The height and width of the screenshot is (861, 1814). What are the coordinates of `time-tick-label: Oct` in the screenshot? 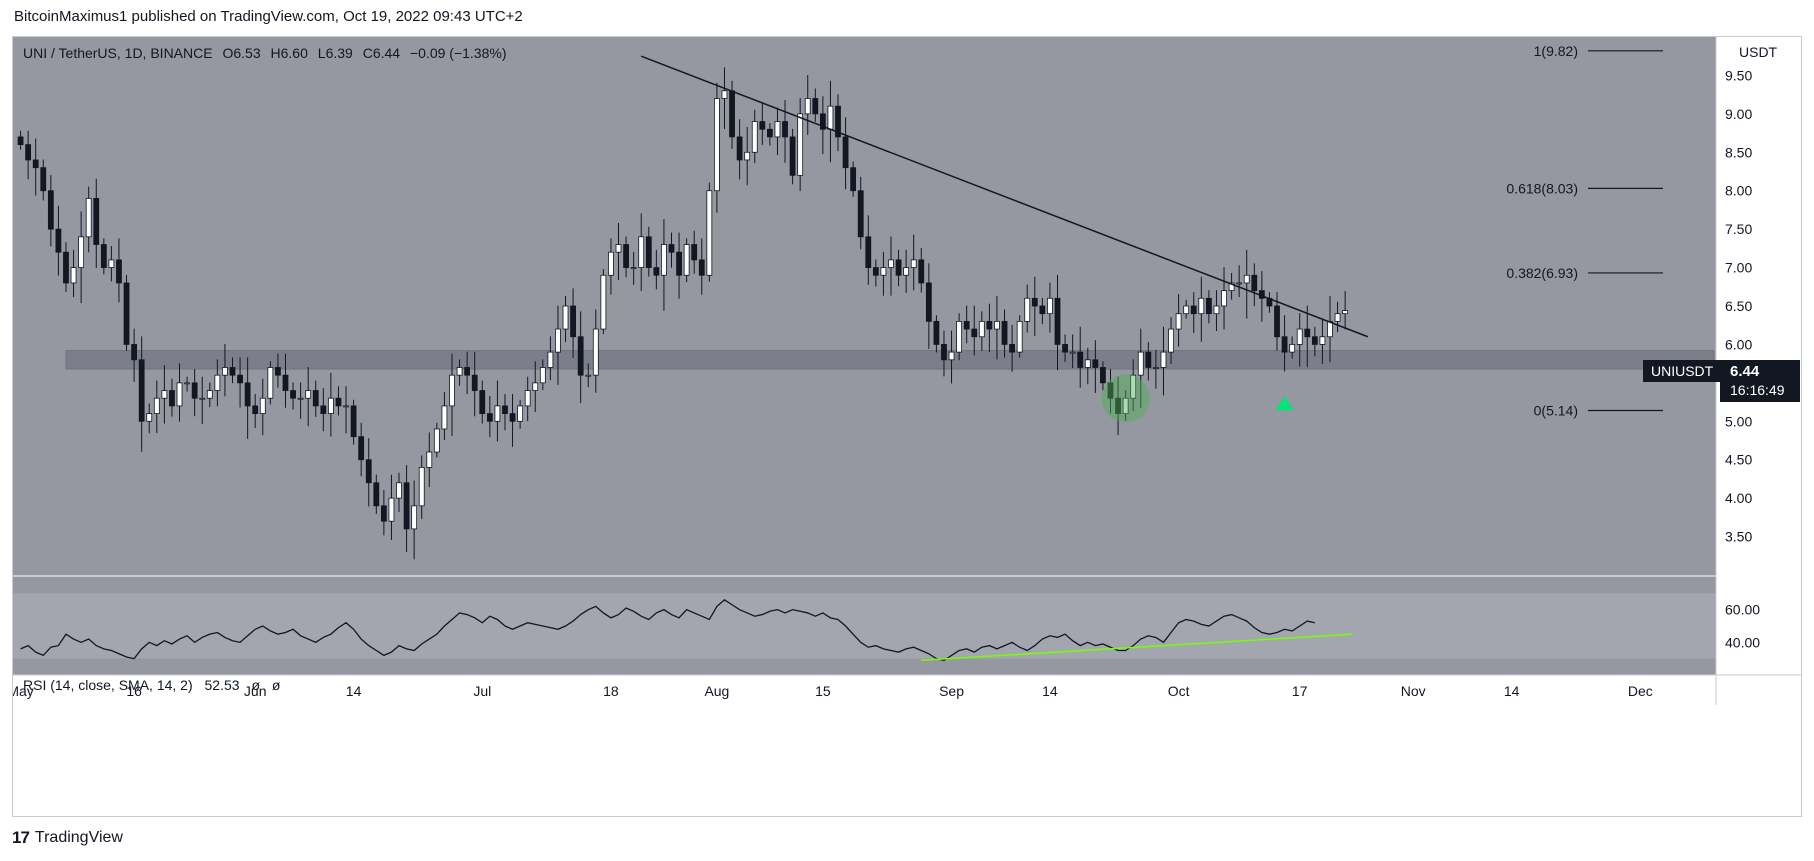 It's located at (1179, 691).